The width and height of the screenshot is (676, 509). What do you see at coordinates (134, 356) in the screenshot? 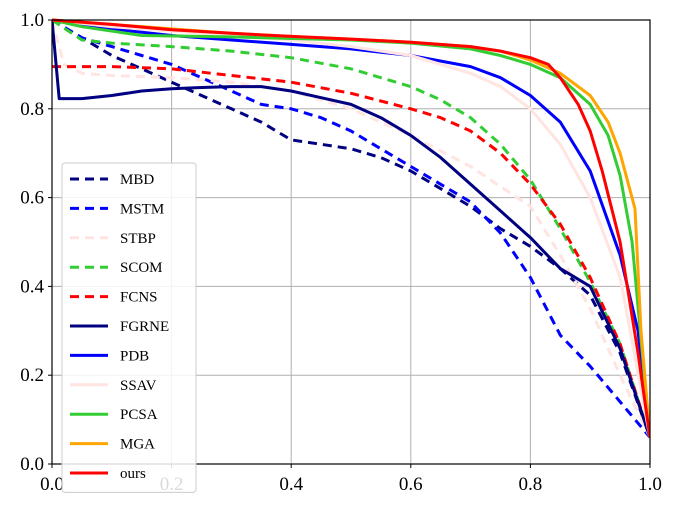
I see `legend-label-pdb: PDB` at bounding box center [134, 356].